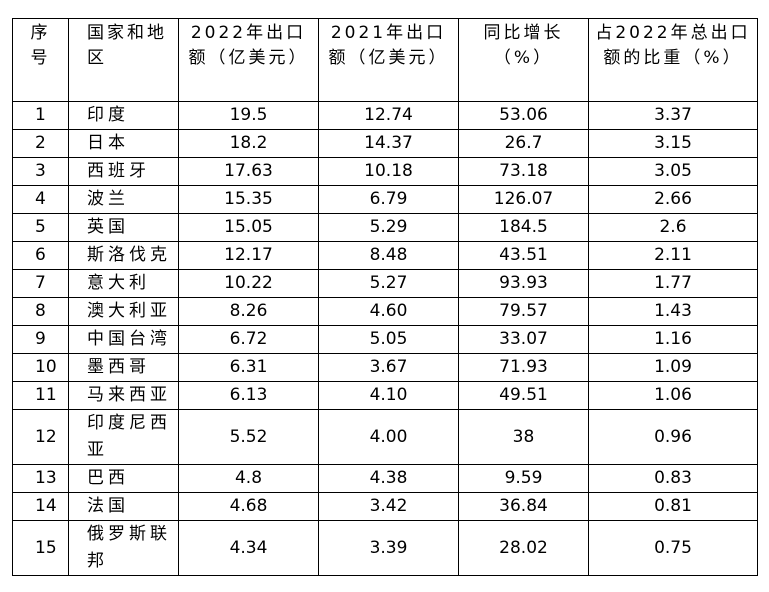 Image resolution: width=769 pixels, height=592 pixels. Describe the element at coordinates (523, 60) in the screenshot. I see `header-cell: 同比增长（%）` at that location.